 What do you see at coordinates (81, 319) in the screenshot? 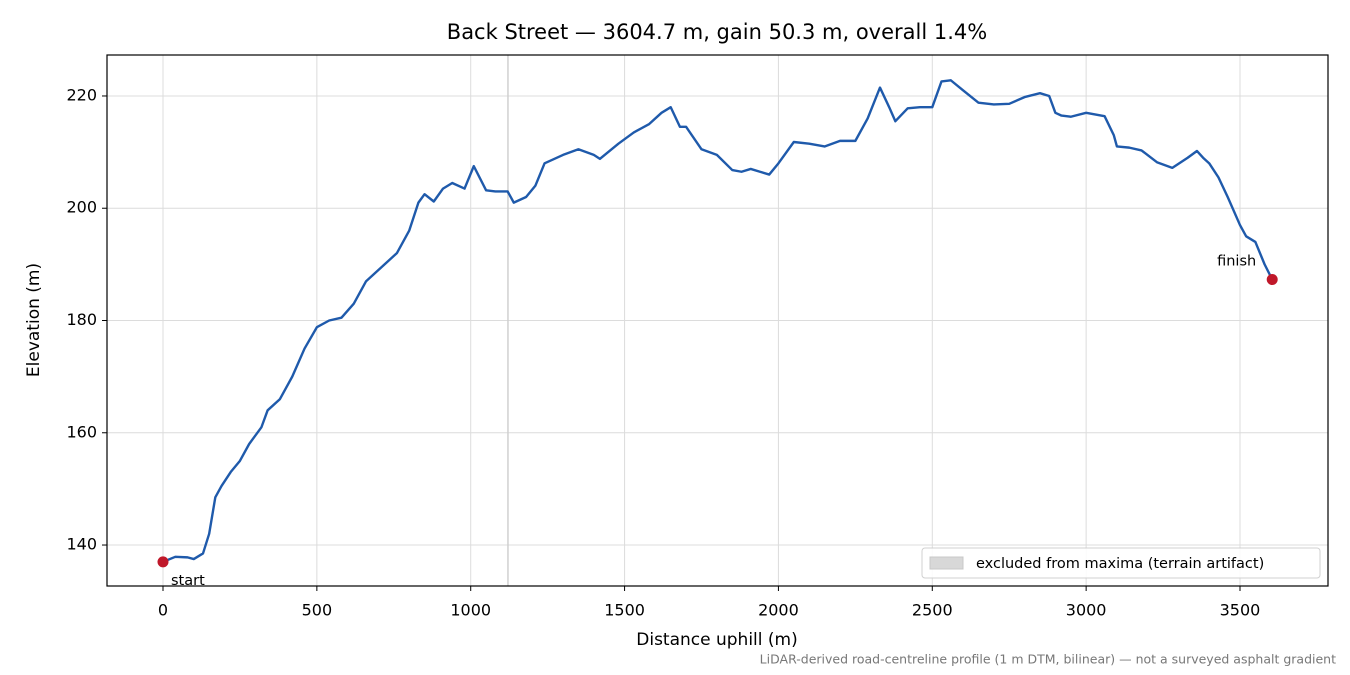
I see `y-tick-label: 180` at bounding box center [81, 319].